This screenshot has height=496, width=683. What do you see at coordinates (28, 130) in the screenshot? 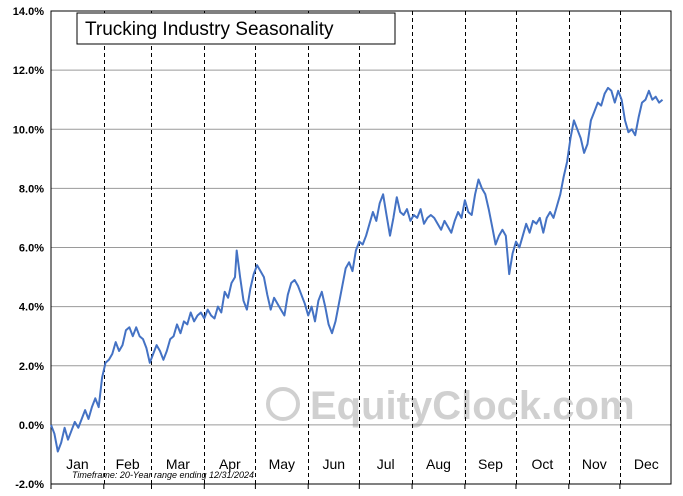
I see `y-tick-label: 10.0%` at bounding box center [28, 130].